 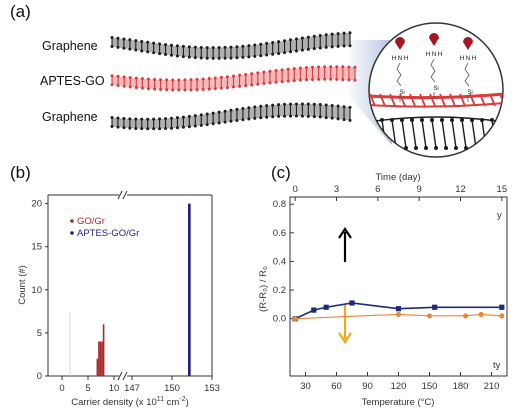 What do you see at coordinates (39, 376) in the screenshot?
I see `y-tick-label: 0` at bounding box center [39, 376].